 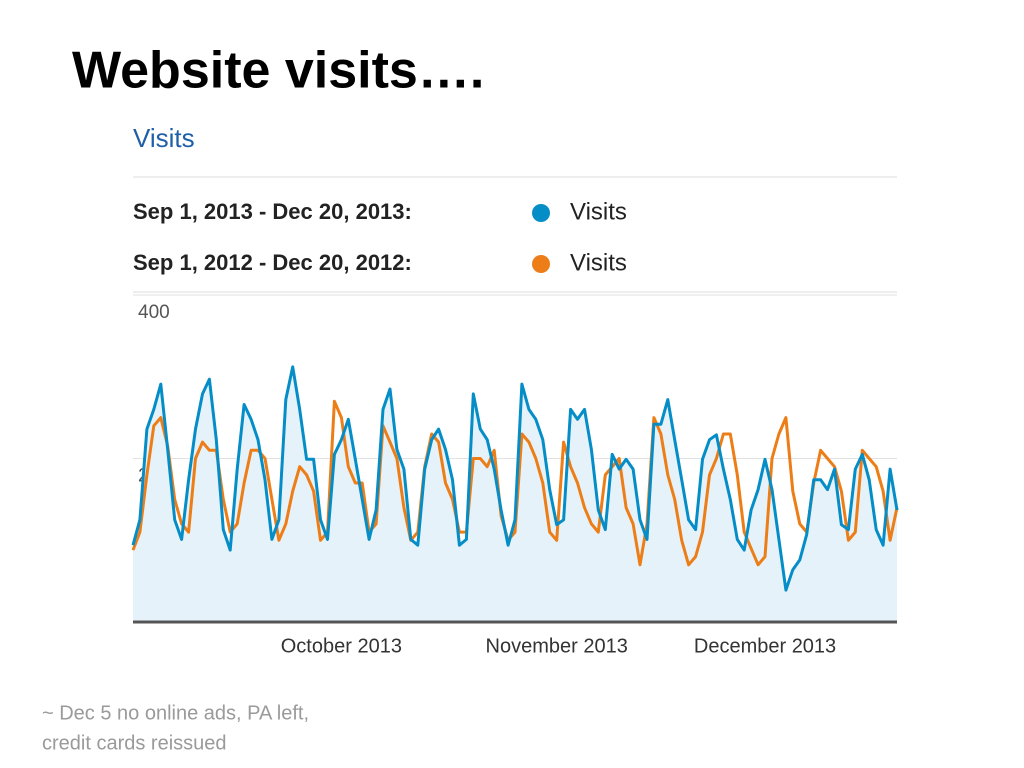 What do you see at coordinates (272, 262) in the screenshot?
I see `legend-period: Sep 1, 2012 - Dec 20, 2012:` at bounding box center [272, 262].